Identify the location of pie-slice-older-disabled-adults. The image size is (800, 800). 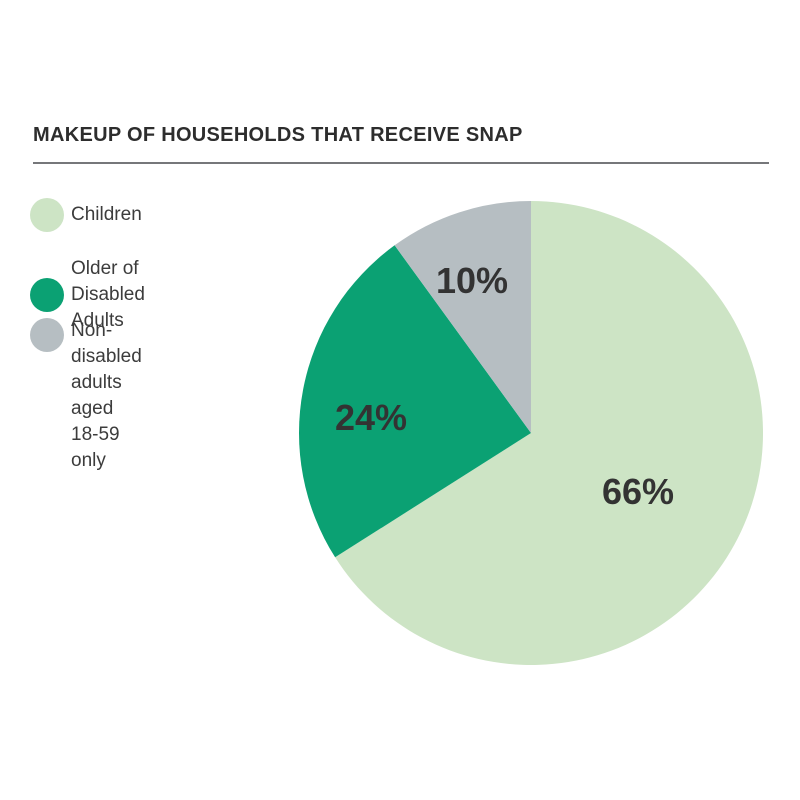
(415, 401).